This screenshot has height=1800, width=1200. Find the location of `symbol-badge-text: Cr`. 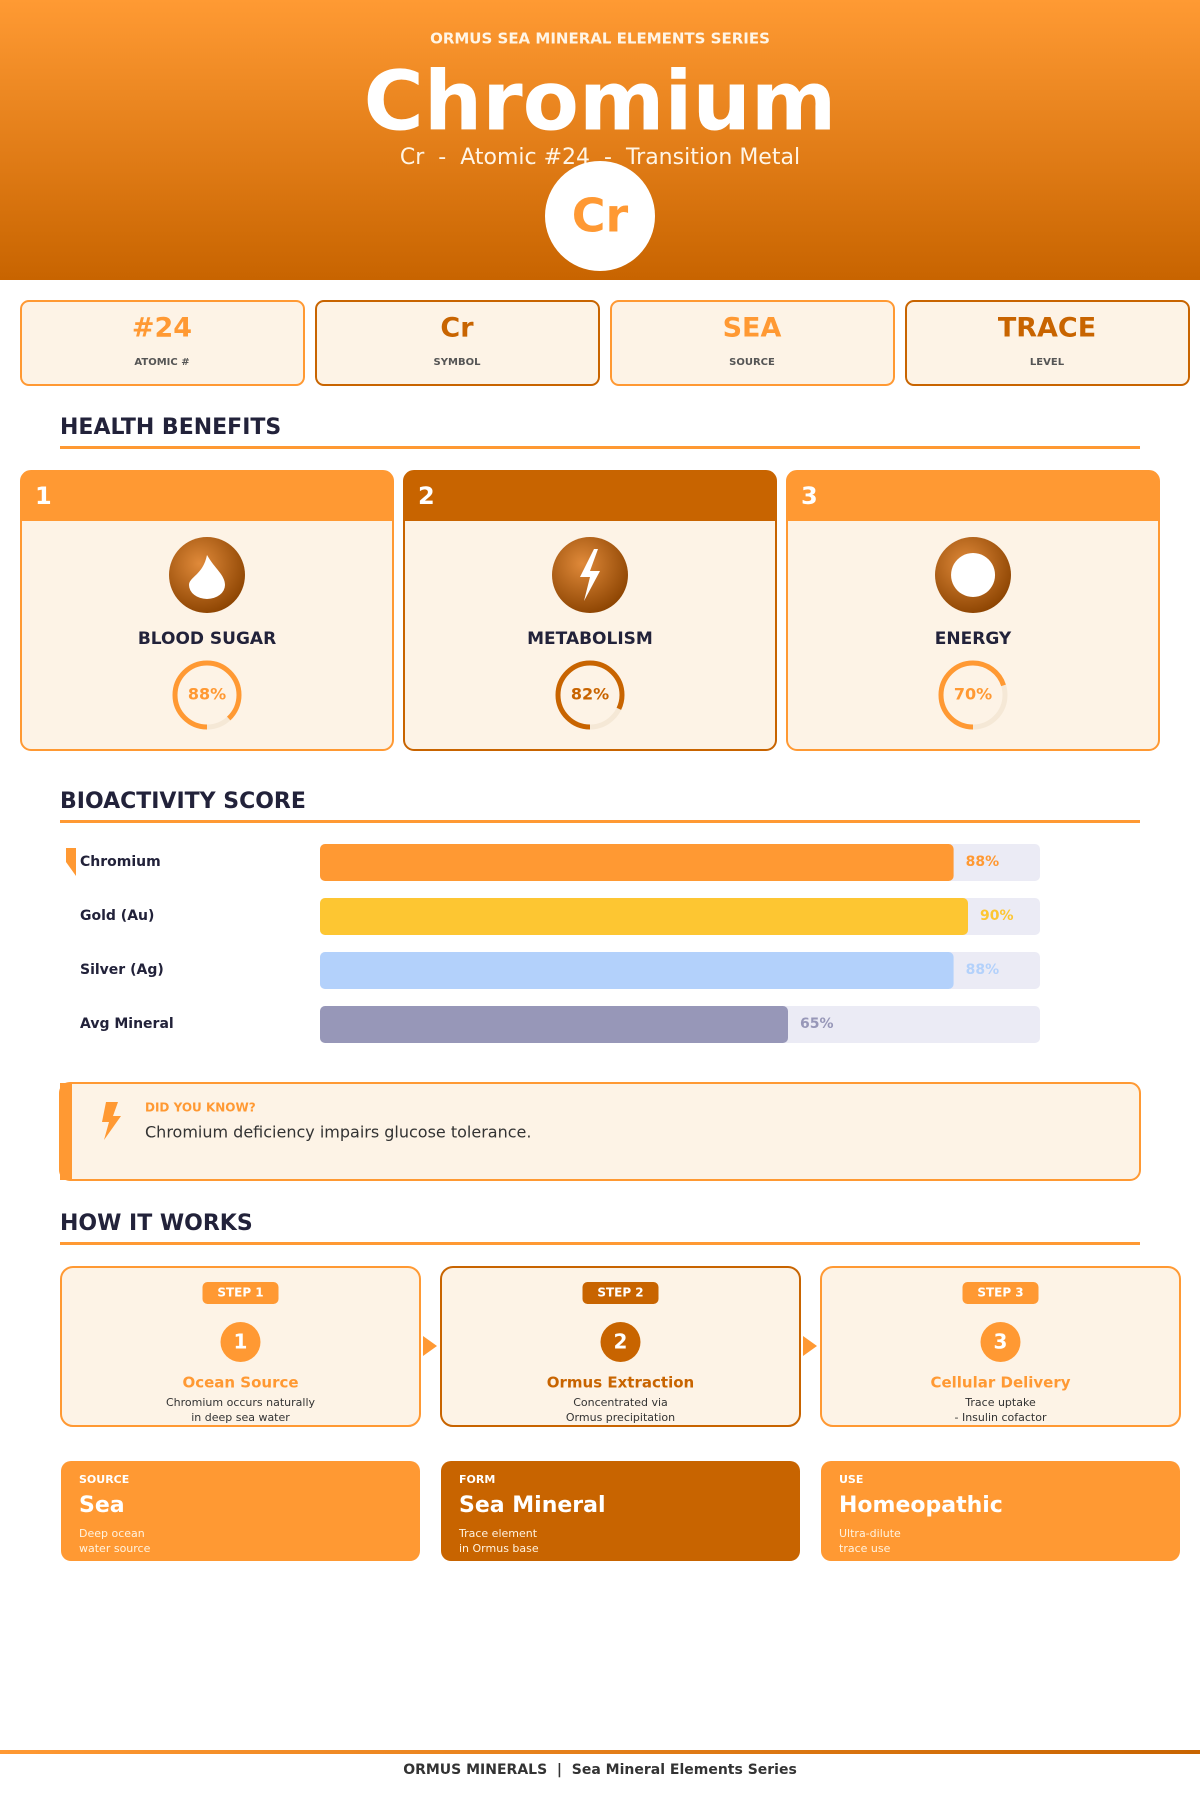

symbol-badge-text: Cr is located at coordinates (600, 216).